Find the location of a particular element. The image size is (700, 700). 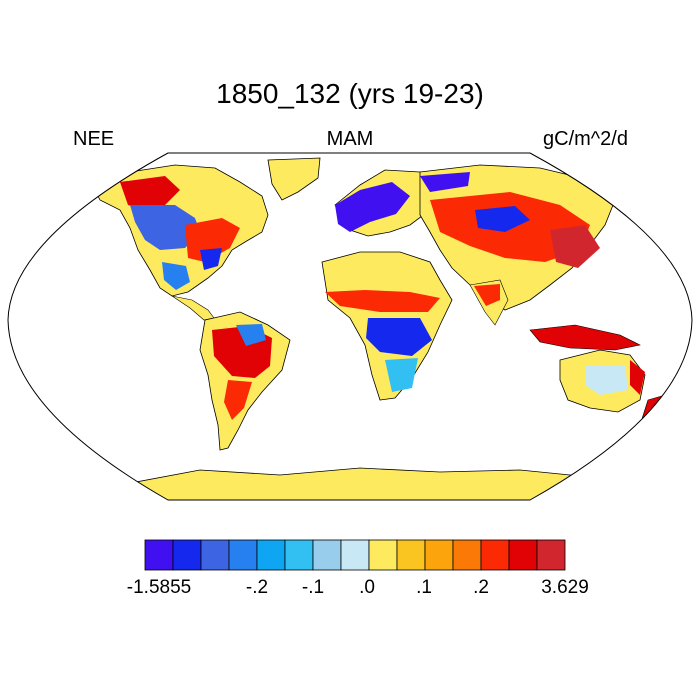

africa-red-band is located at coordinates (382, 301).